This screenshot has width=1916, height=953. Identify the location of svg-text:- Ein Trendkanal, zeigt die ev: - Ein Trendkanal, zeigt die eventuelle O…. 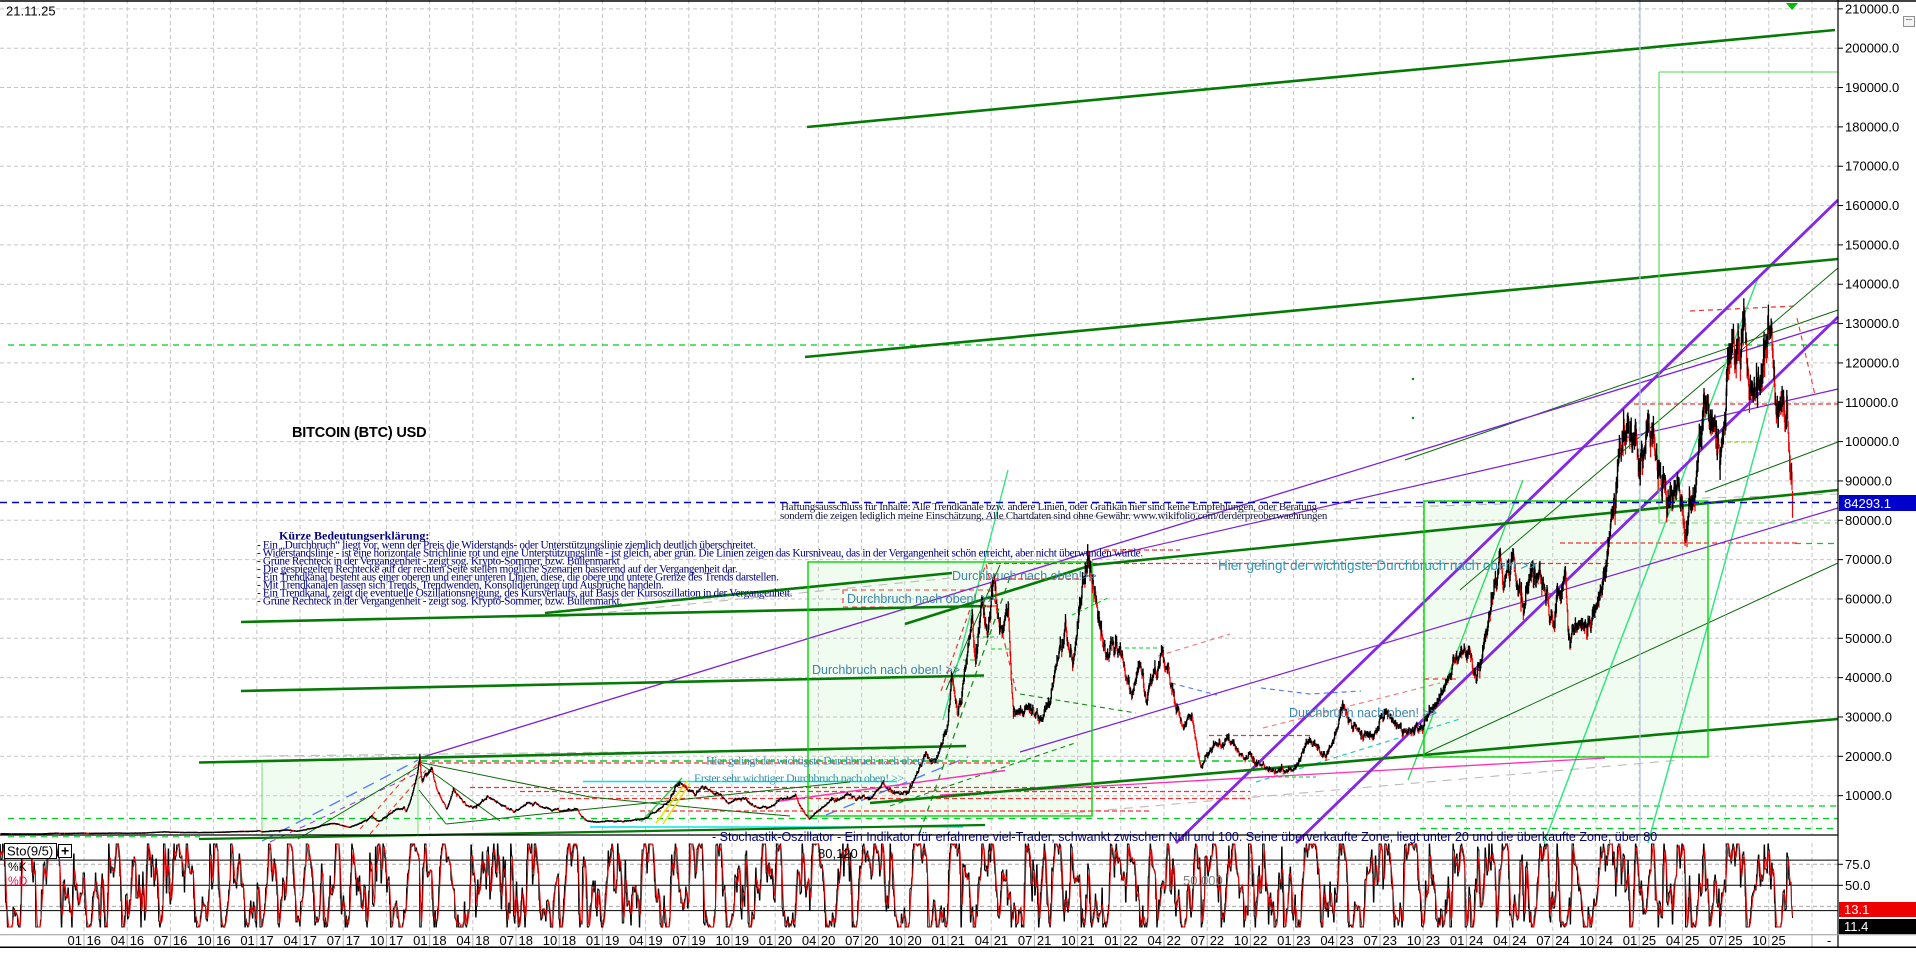
(525, 594).